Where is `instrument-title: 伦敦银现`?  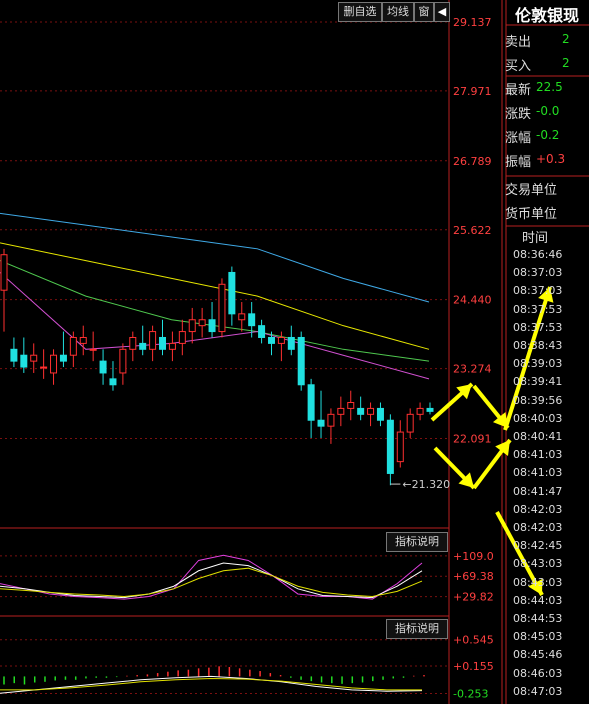 instrument-title: 伦敦银现 is located at coordinates (547, 15).